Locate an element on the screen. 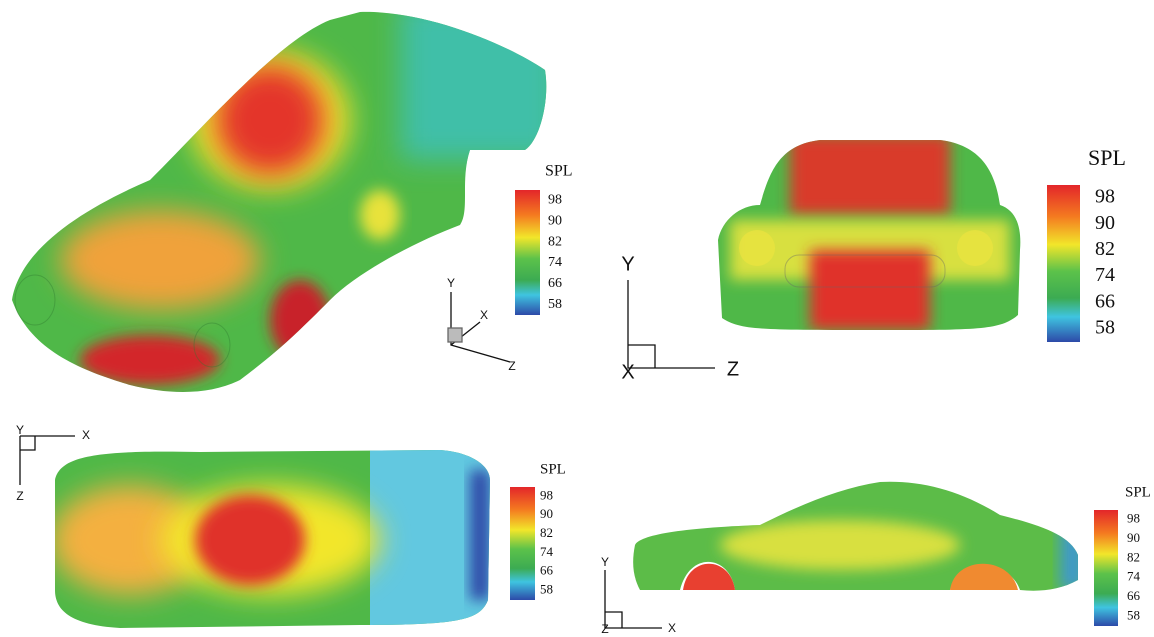 Image resolution: width=1154 pixels, height=637 pixels. car-top is located at coordinates (272, 539).